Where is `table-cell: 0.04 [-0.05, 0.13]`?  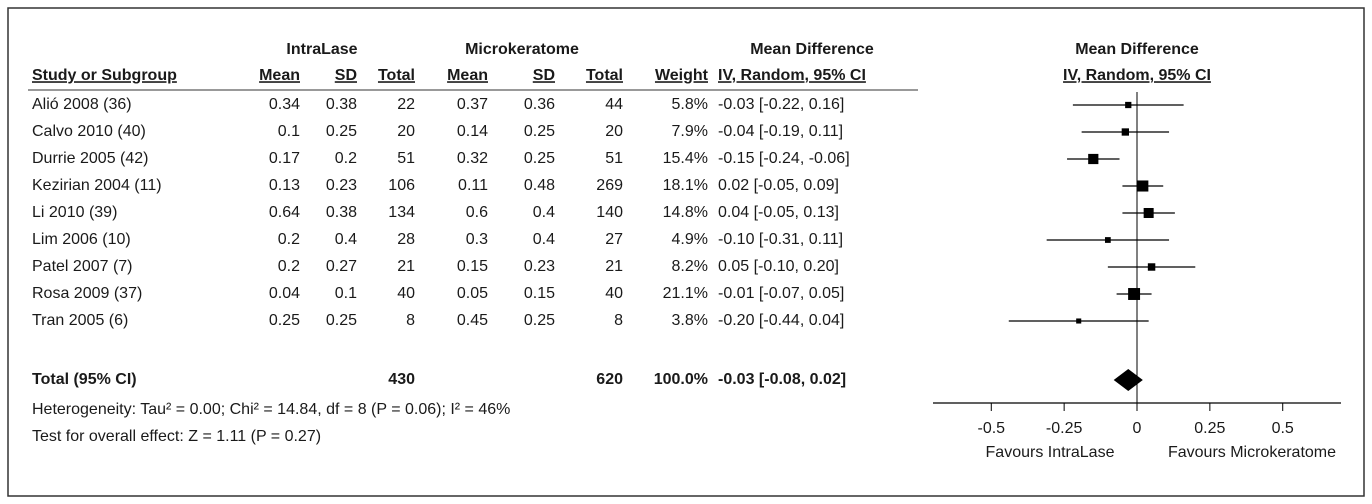 table-cell: 0.04 [-0.05, 0.13] is located at coordinates (778, 212).